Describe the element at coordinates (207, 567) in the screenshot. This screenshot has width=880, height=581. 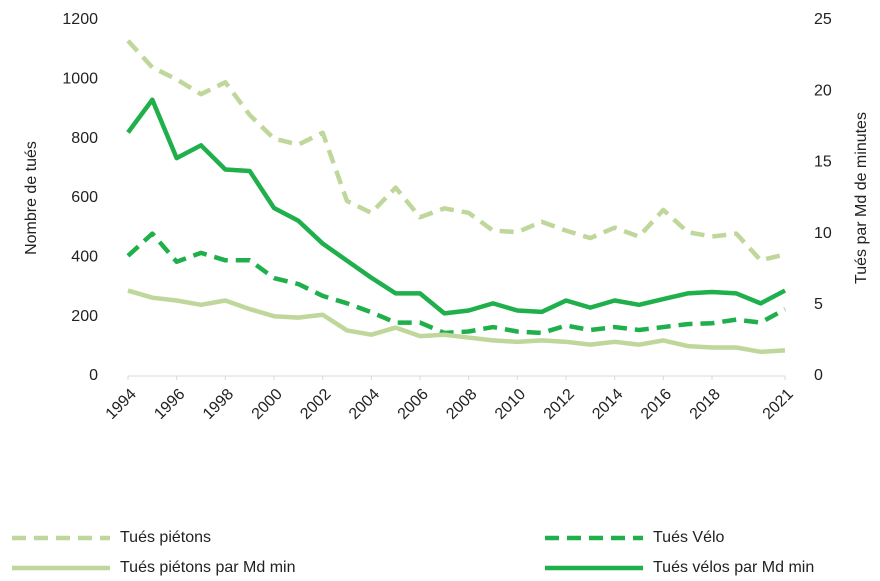
I see `legend-label: Tués piétons par Md min` at that location.